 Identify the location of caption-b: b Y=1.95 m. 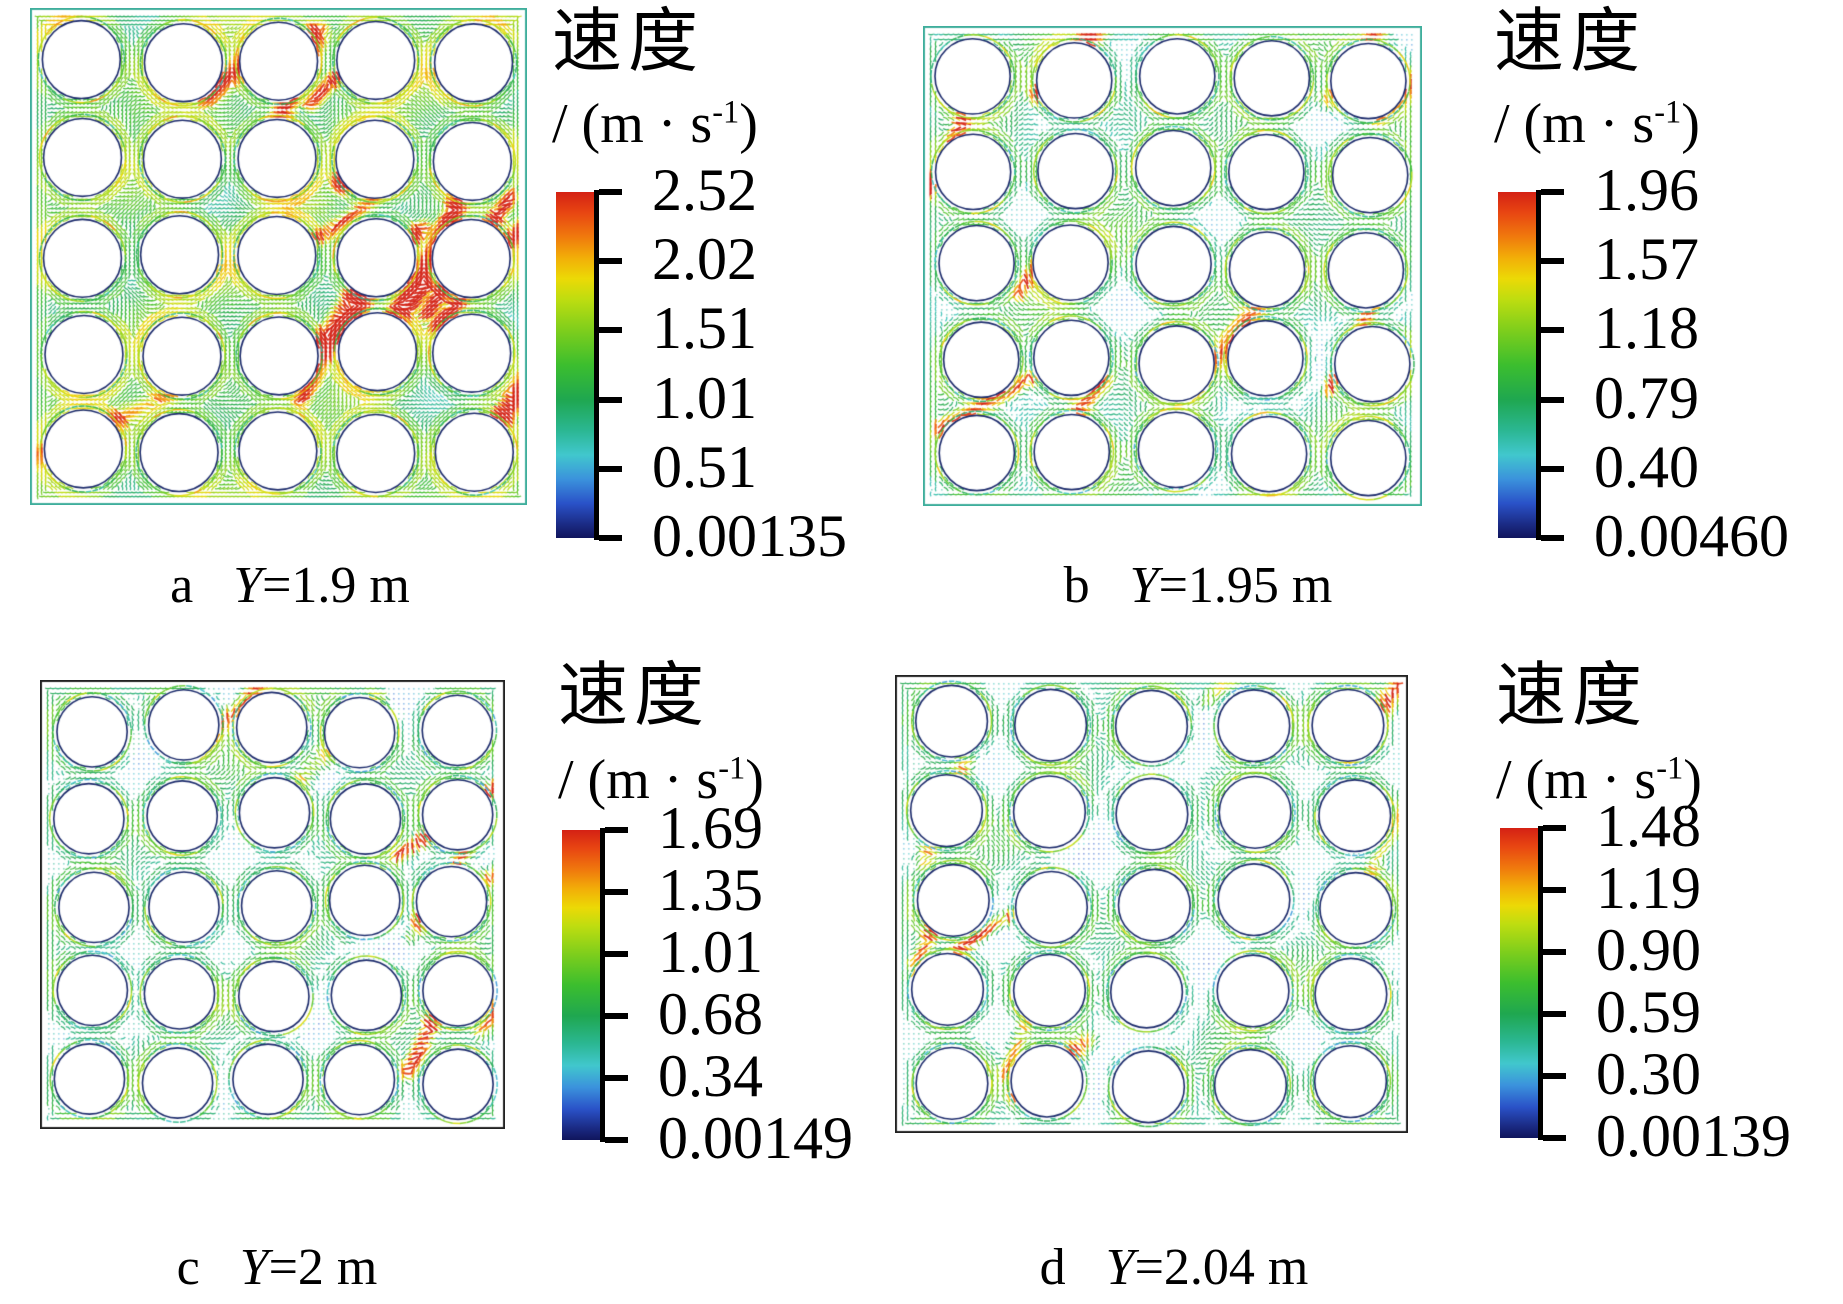
(1198, 585).